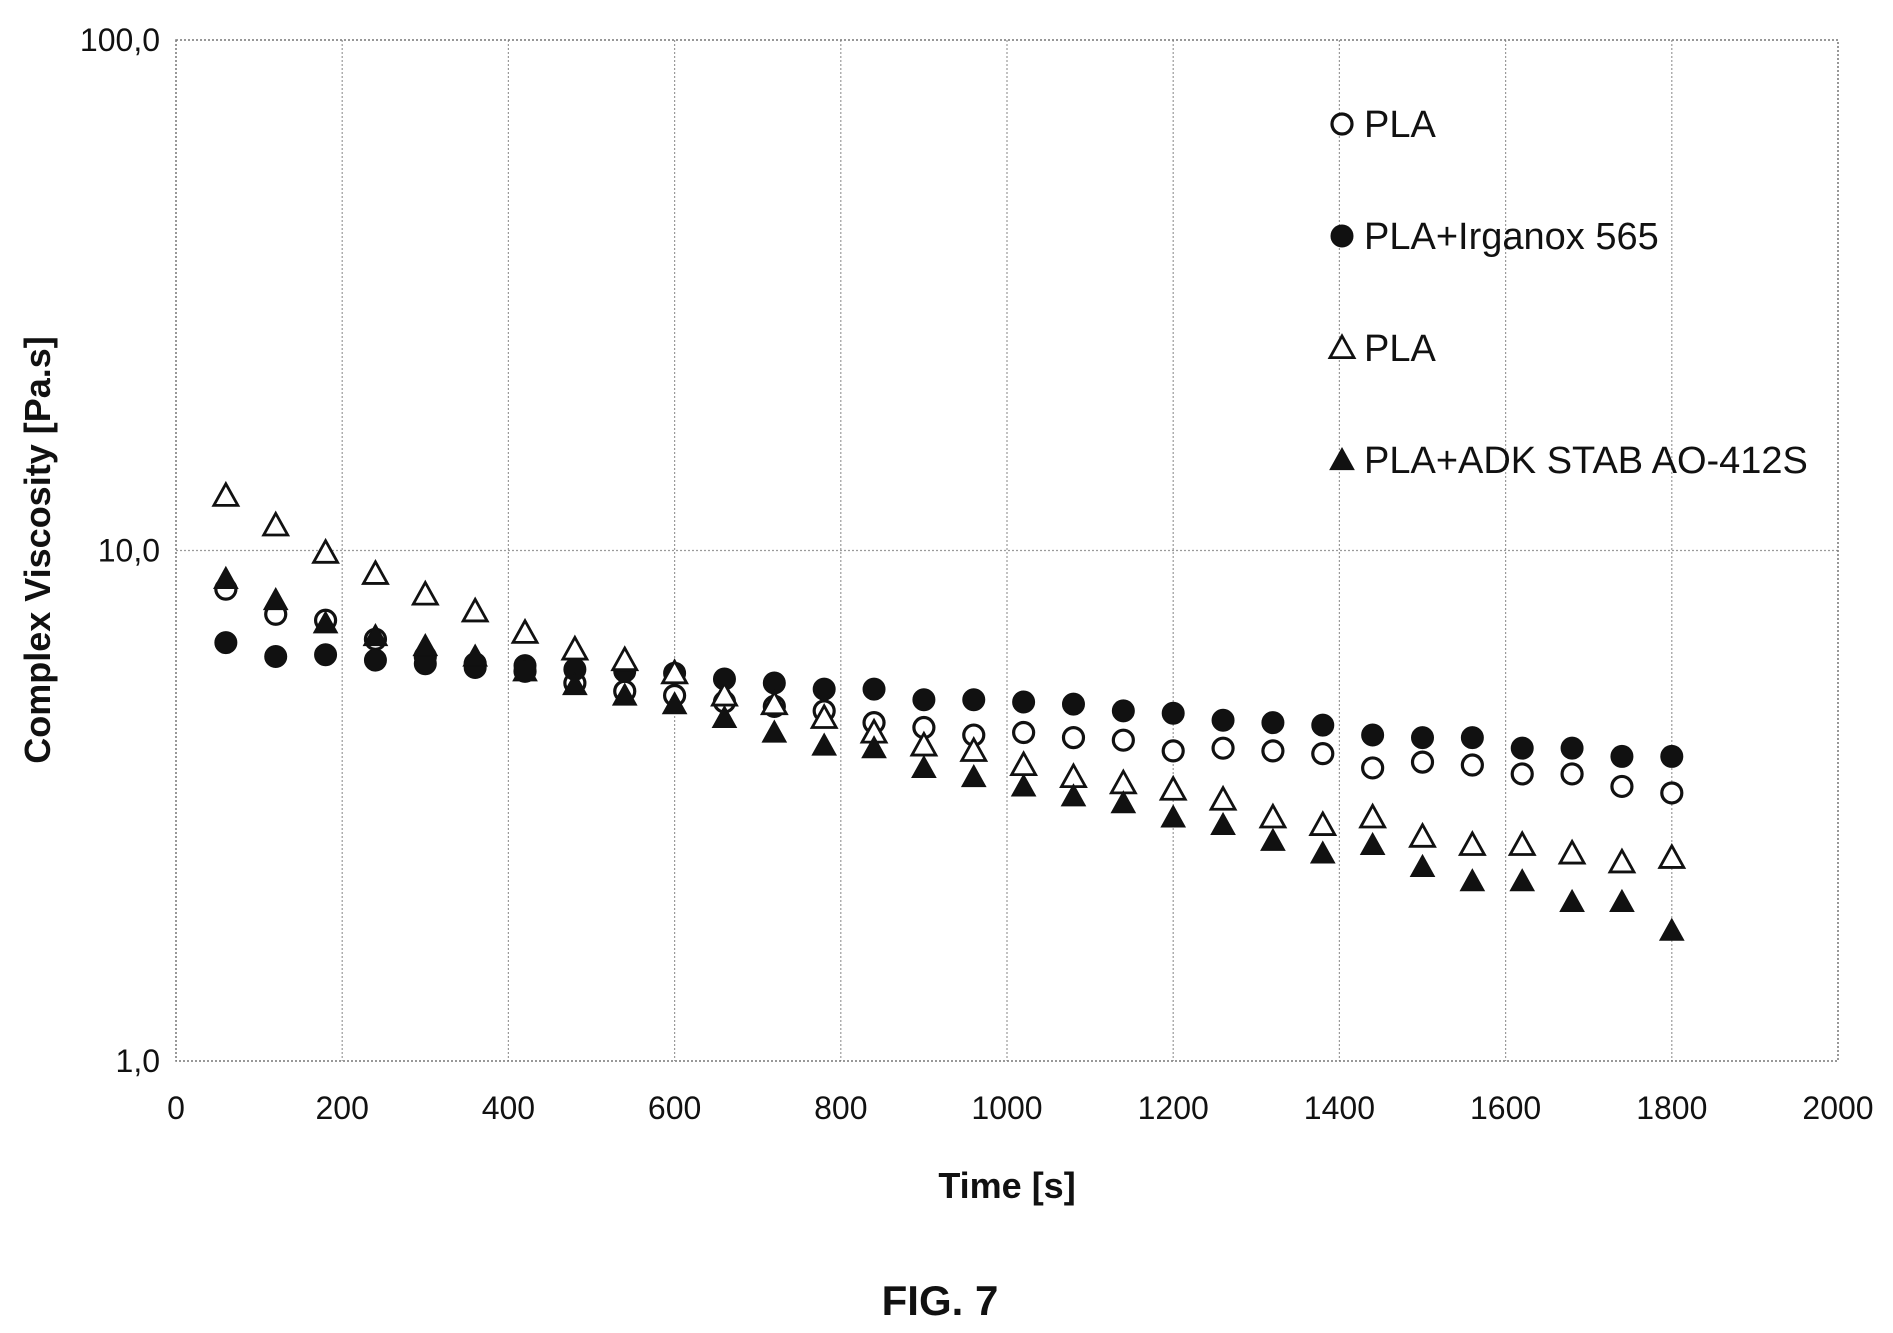 The image size is (1893, 1333). I want to click on x-tick-label: 2000, so click(1837, 1108).